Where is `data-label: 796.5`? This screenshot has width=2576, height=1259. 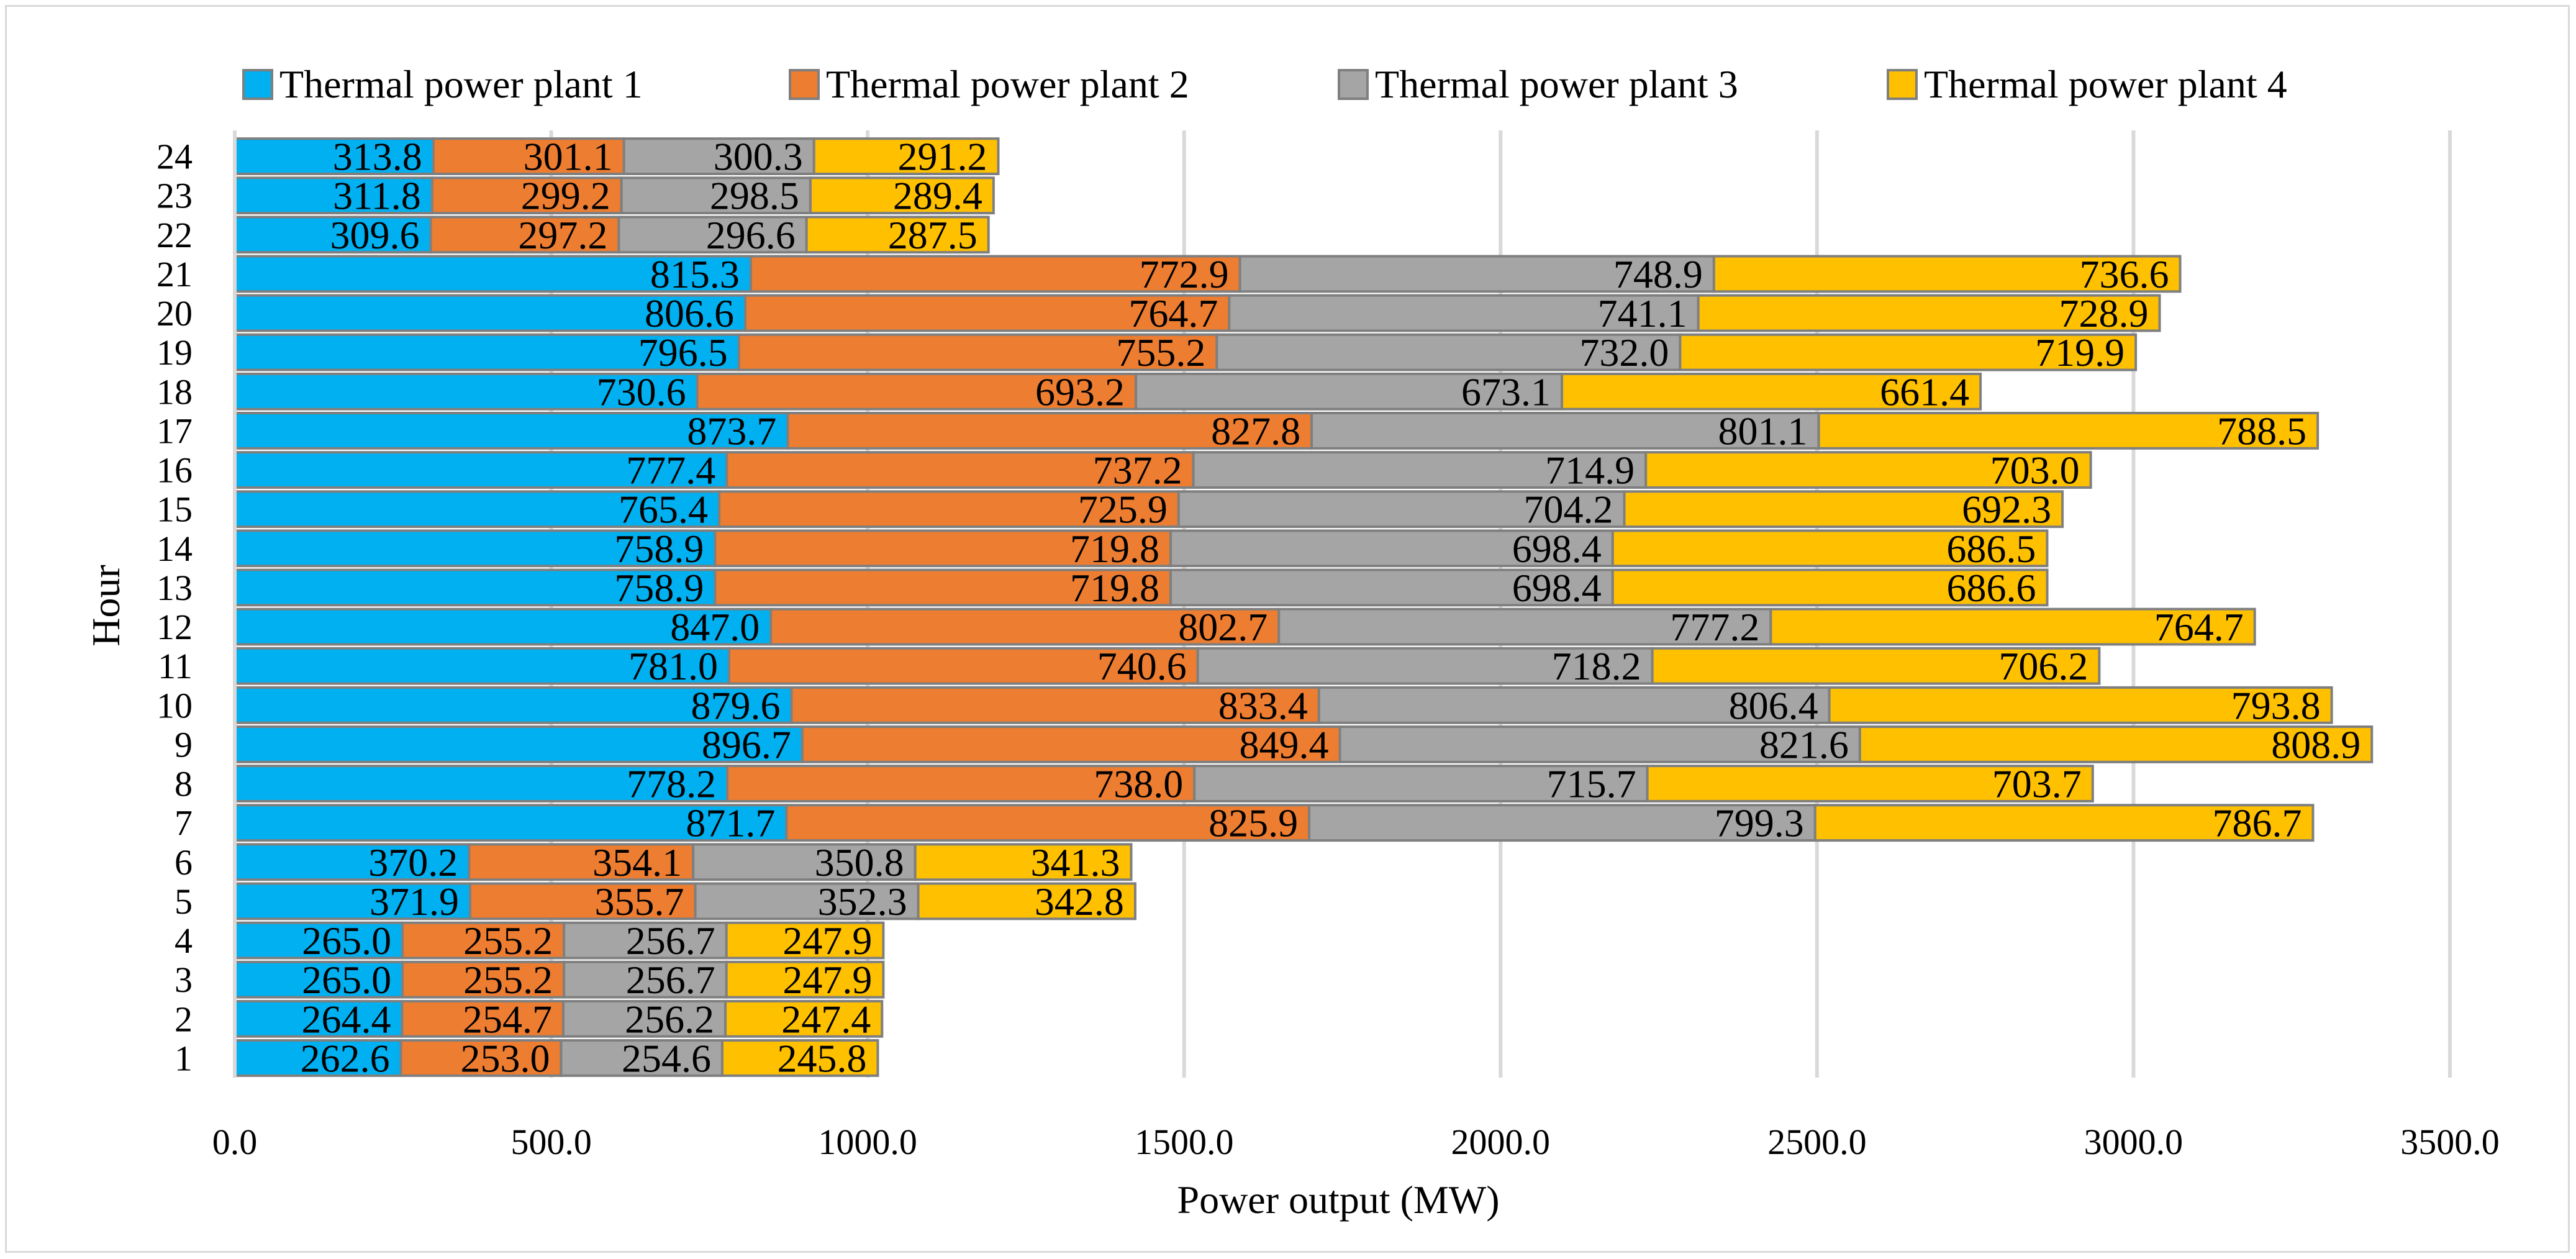
data-label: 796.5 is located at coordinates (683, 352).